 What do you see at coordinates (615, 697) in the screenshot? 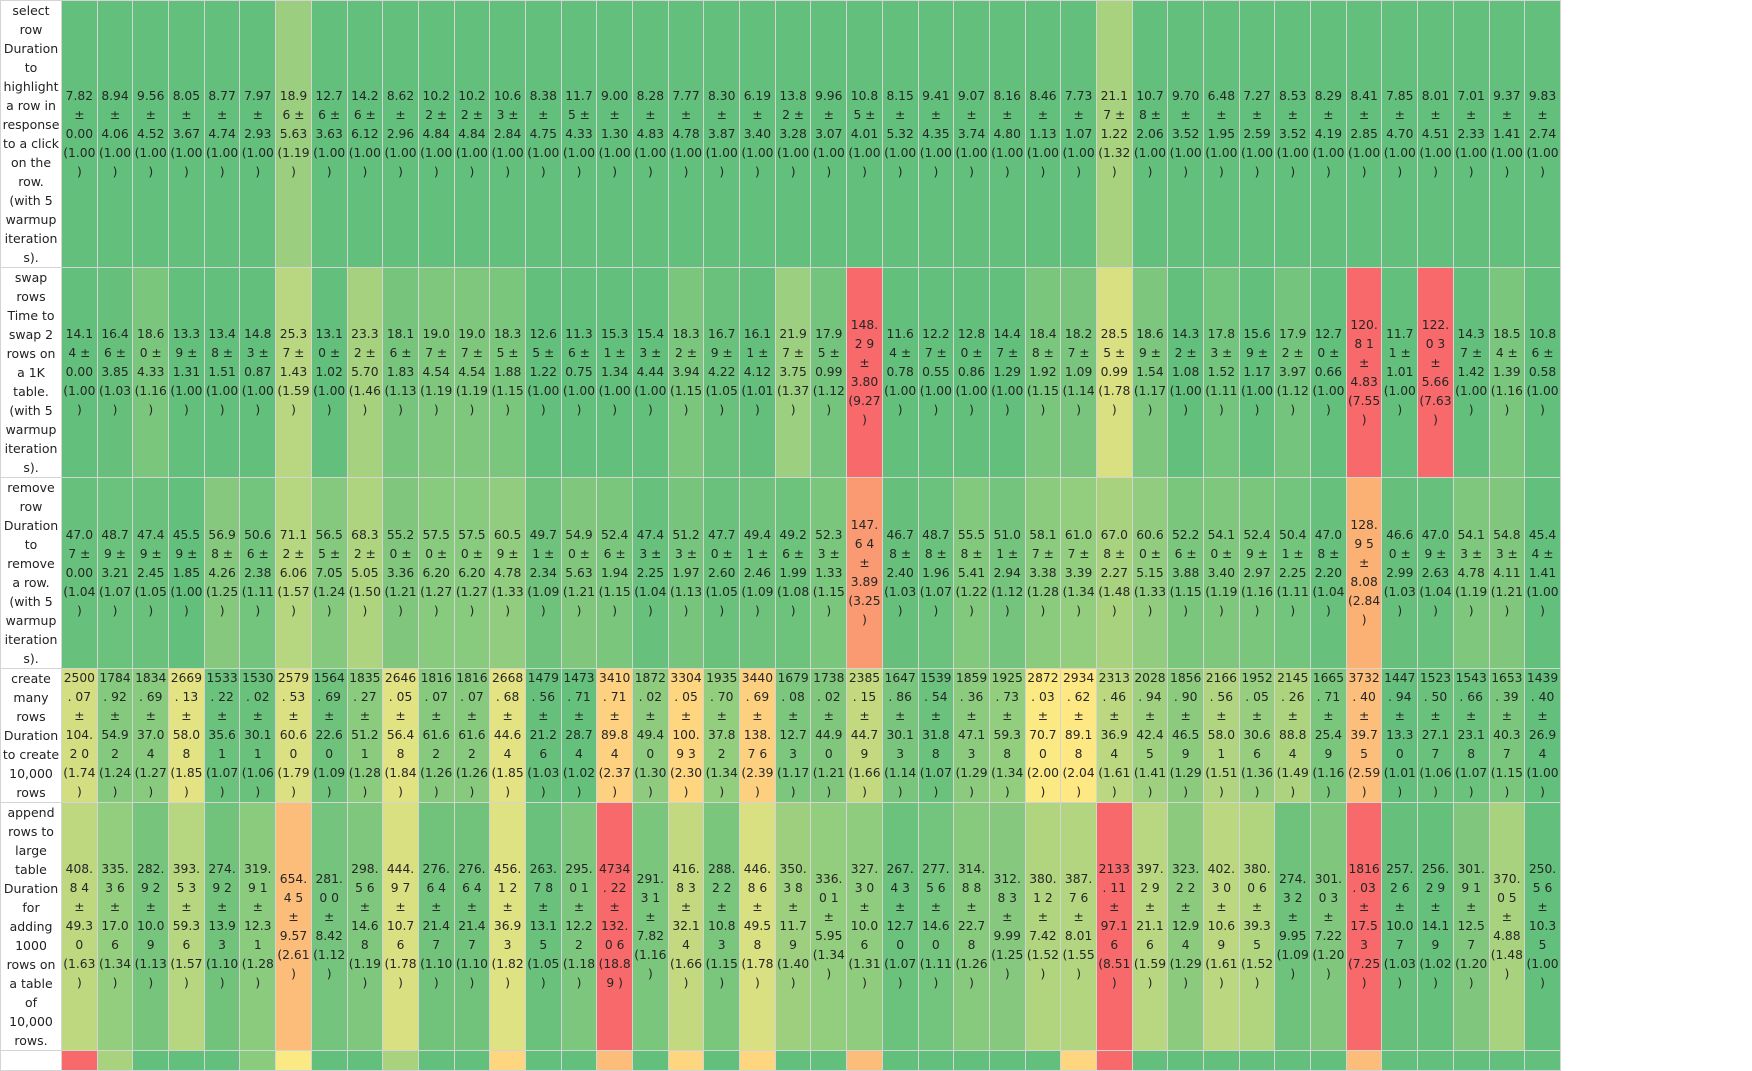
I see `mean-value: 3410. 71 ±` at bounding box center [615, 697].